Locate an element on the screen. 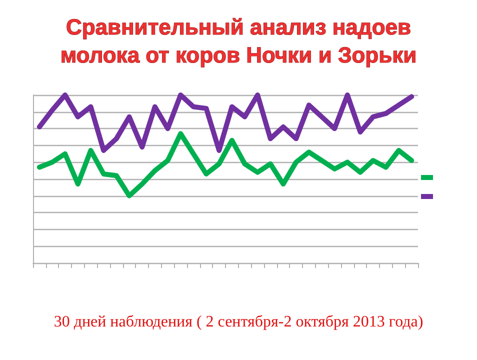 The image size is (477, 360). chart-title: Сравнительный анализ надоев молока от коров Ночки и Зорьки is located at coordinates (238, 41).